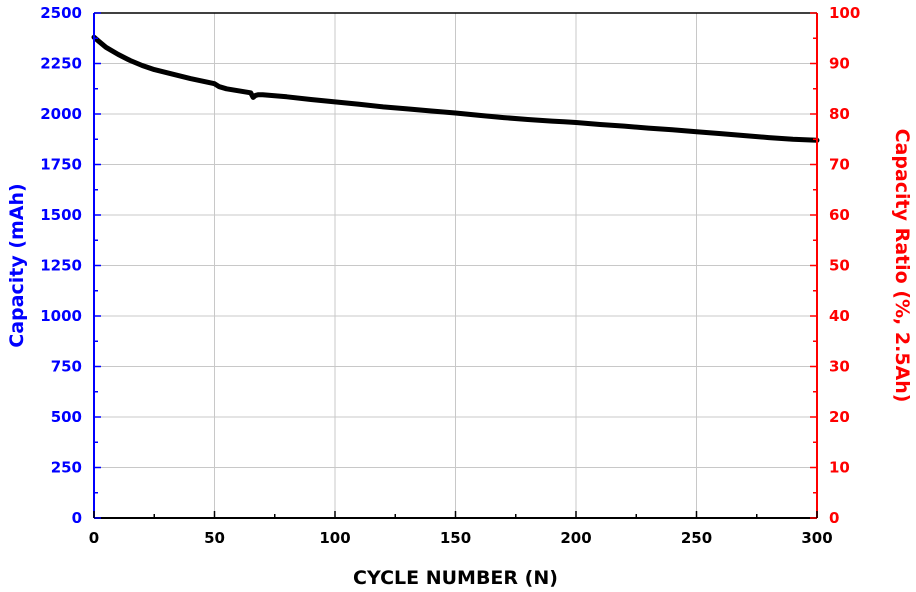 Image resolution: width=916 pixels, height=592 pixels. I want to click on right-axis-tick-label: 60, so click(839, 215).